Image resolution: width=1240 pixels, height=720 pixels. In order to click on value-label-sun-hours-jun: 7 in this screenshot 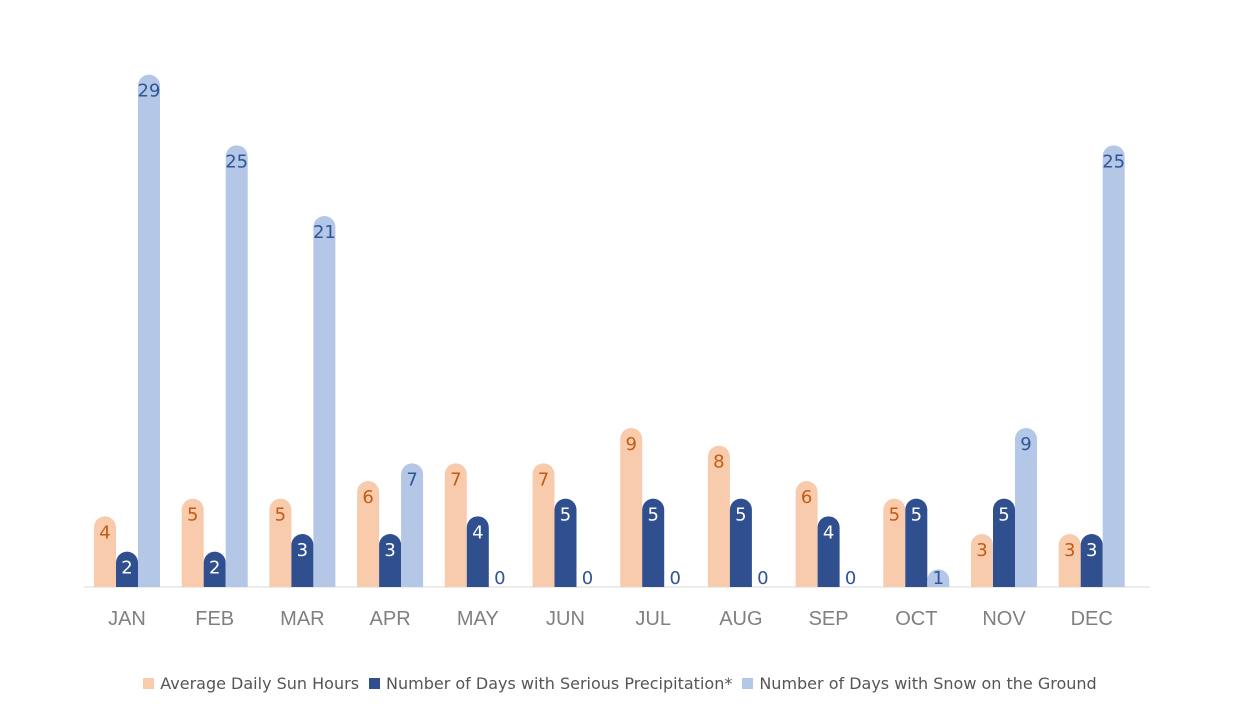, I will do `click(543, 479)`.